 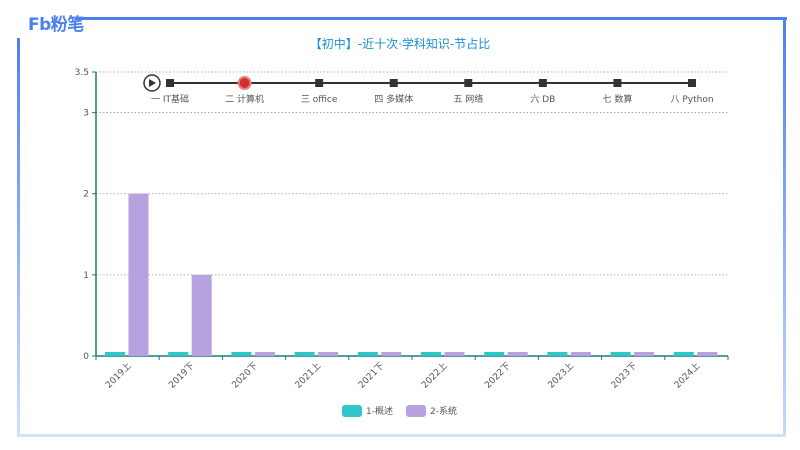 What do you see at coordinates (561, 375) in the screenshot?
I see `x-tick-label: 2023上` at bounding box center [561, 375].